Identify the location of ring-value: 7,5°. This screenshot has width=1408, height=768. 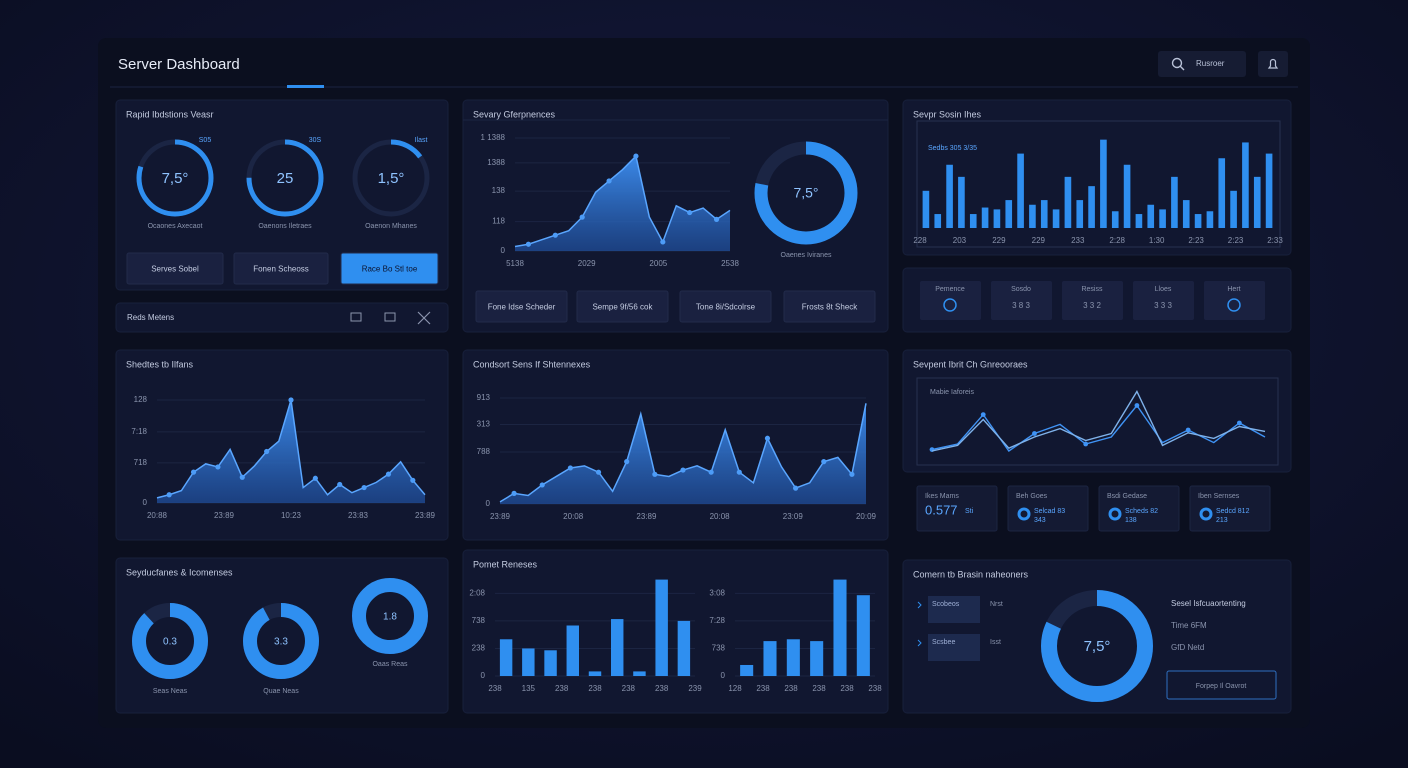
(805, 193).